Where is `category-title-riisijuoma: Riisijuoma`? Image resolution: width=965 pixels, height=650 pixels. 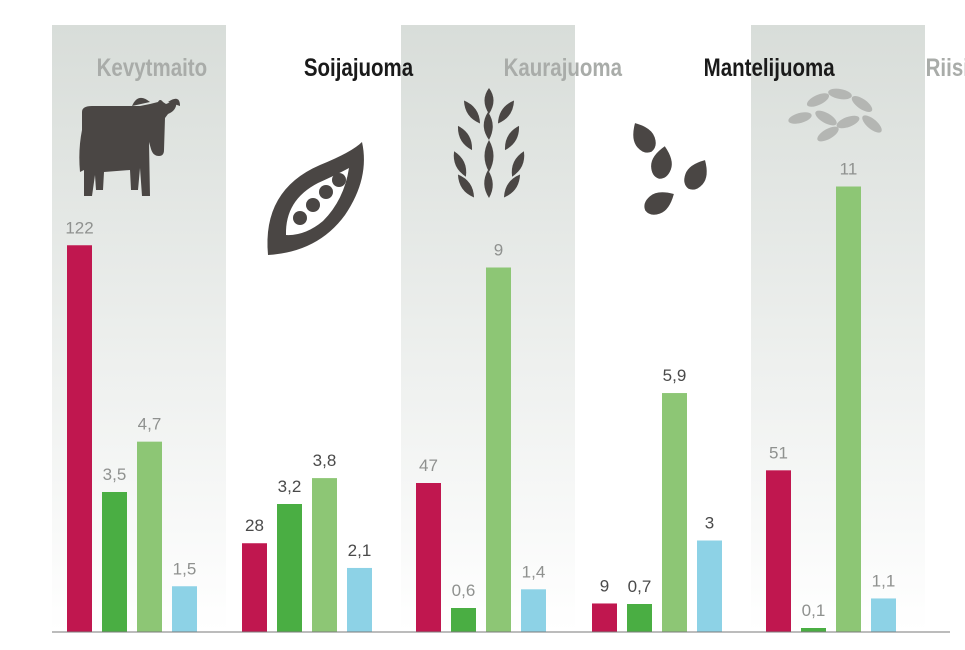
category-title-riisijuoma: Riisijuoma is located at coordinates (945, 67).